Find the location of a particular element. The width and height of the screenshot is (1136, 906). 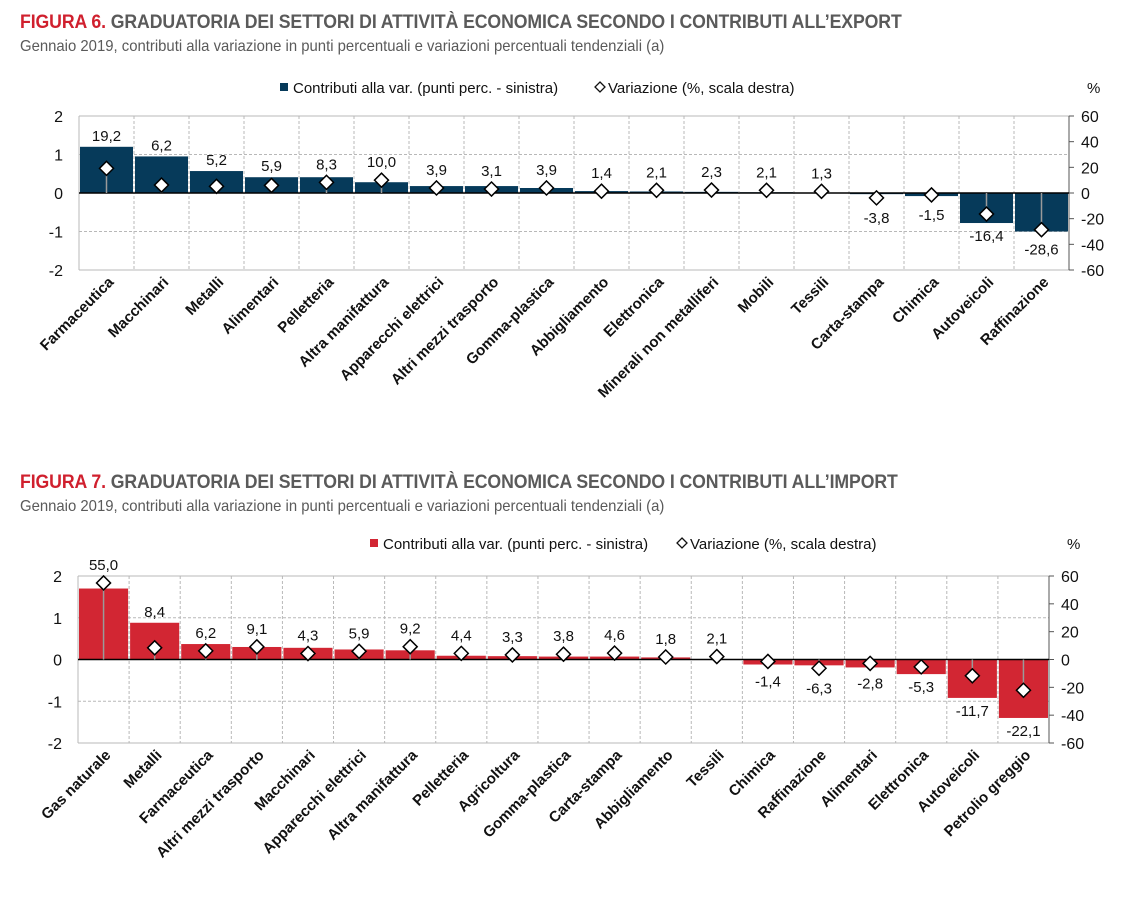

data-label: 8,3 is located at coordinates (326, 164).